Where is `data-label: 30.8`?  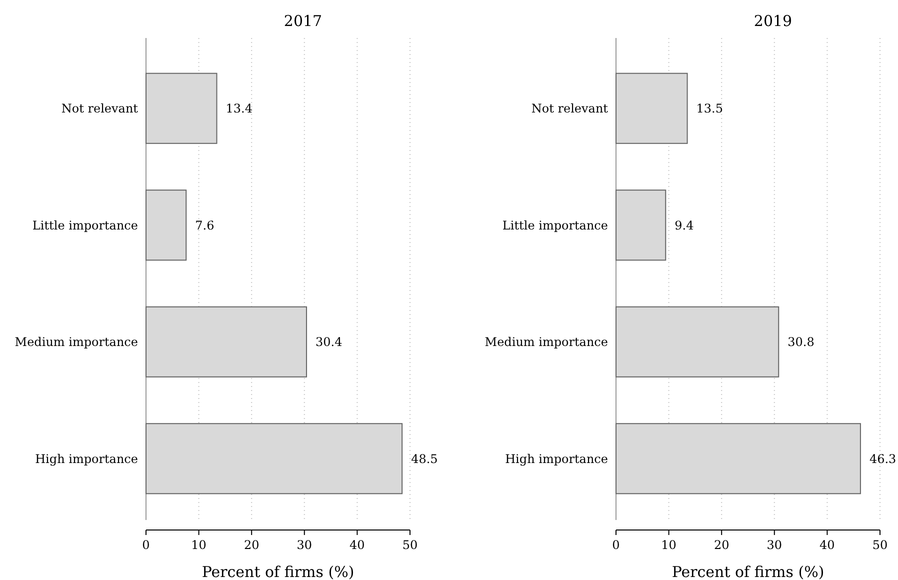 data-label: 30.8 is located at coordinates (801, 342).